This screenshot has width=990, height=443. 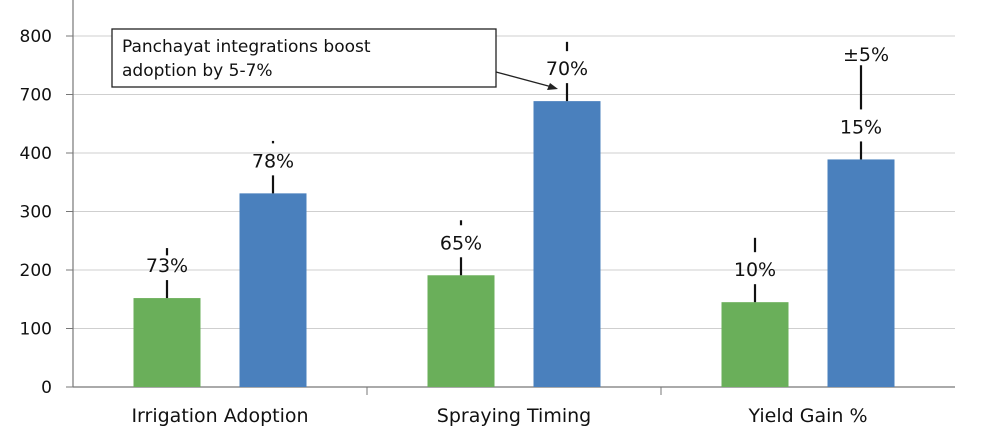 I want to click on data-label: 65%, so click(x=461, y=243).